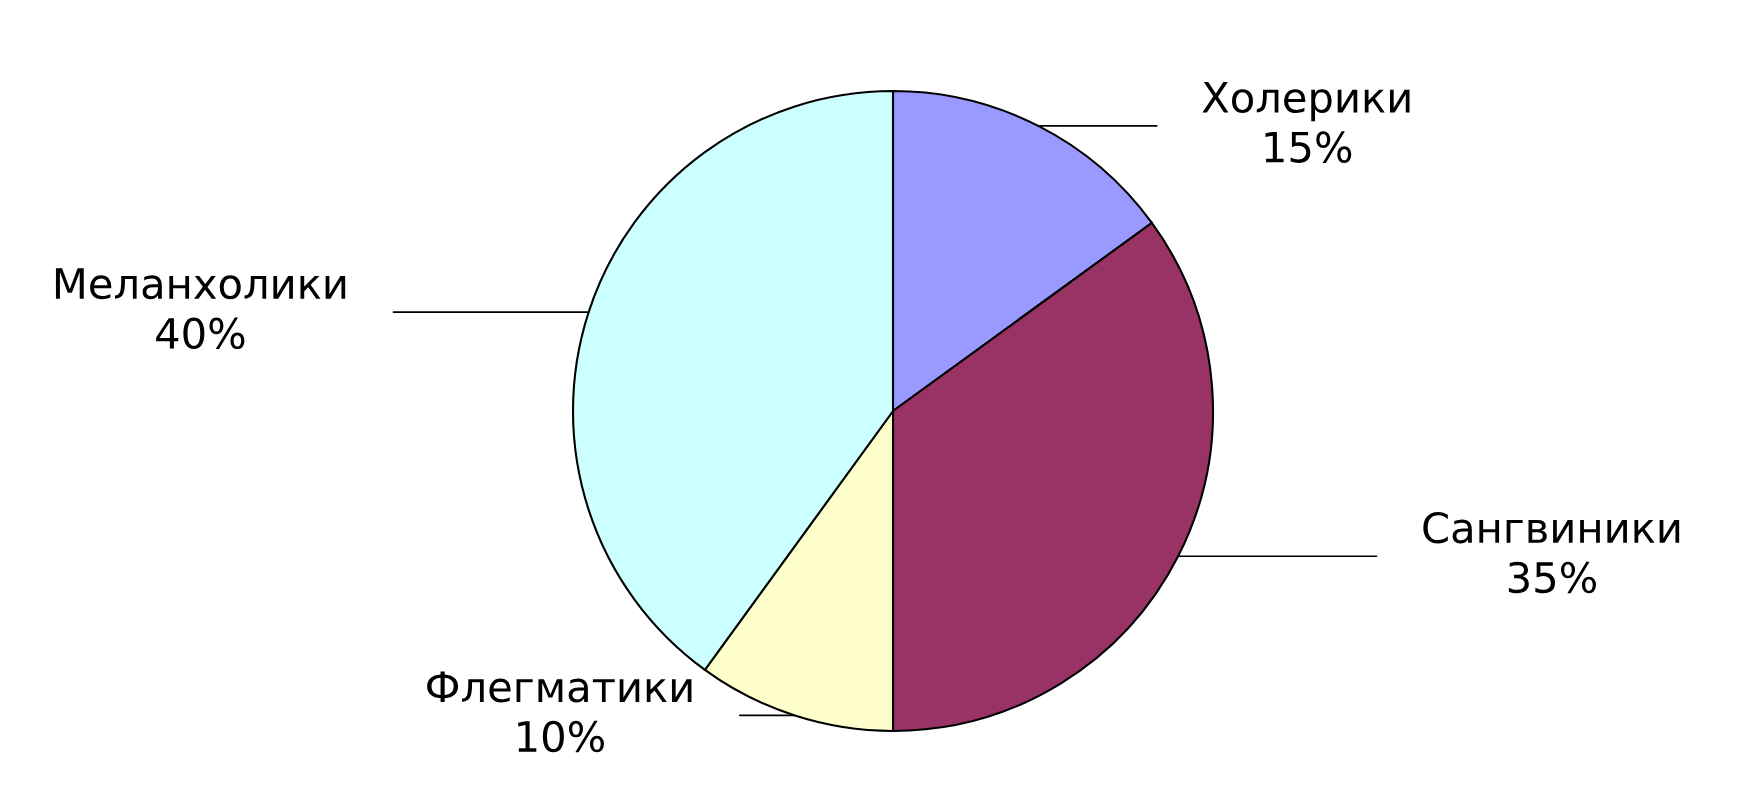 Image resolution: width=1757 pixels, height=806 pixels. What do you see at coordinates (1552, 577) in the screenshot?
I see `data-label: 35%` at bounding box center [1552, 577].